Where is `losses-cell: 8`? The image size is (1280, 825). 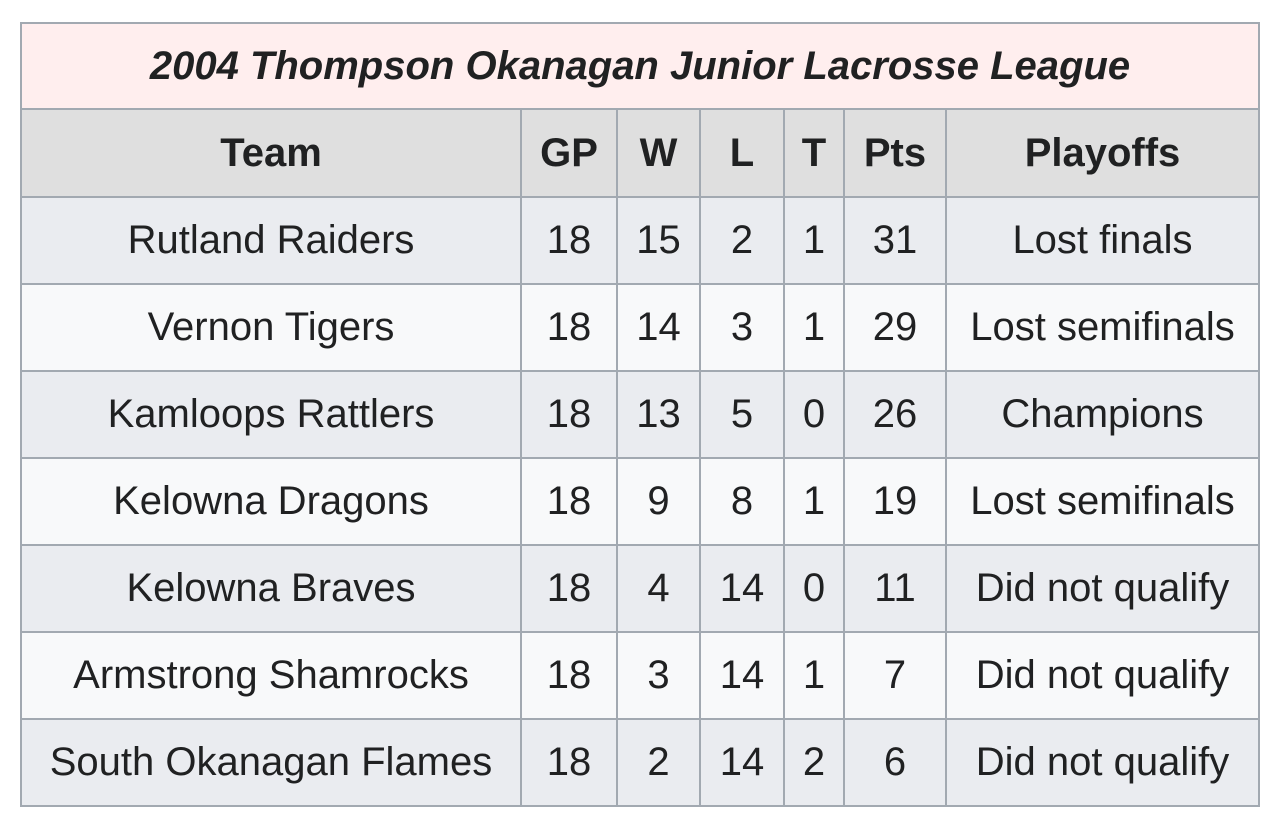
losses-cell: 8 is located at coordinates (742, 501).